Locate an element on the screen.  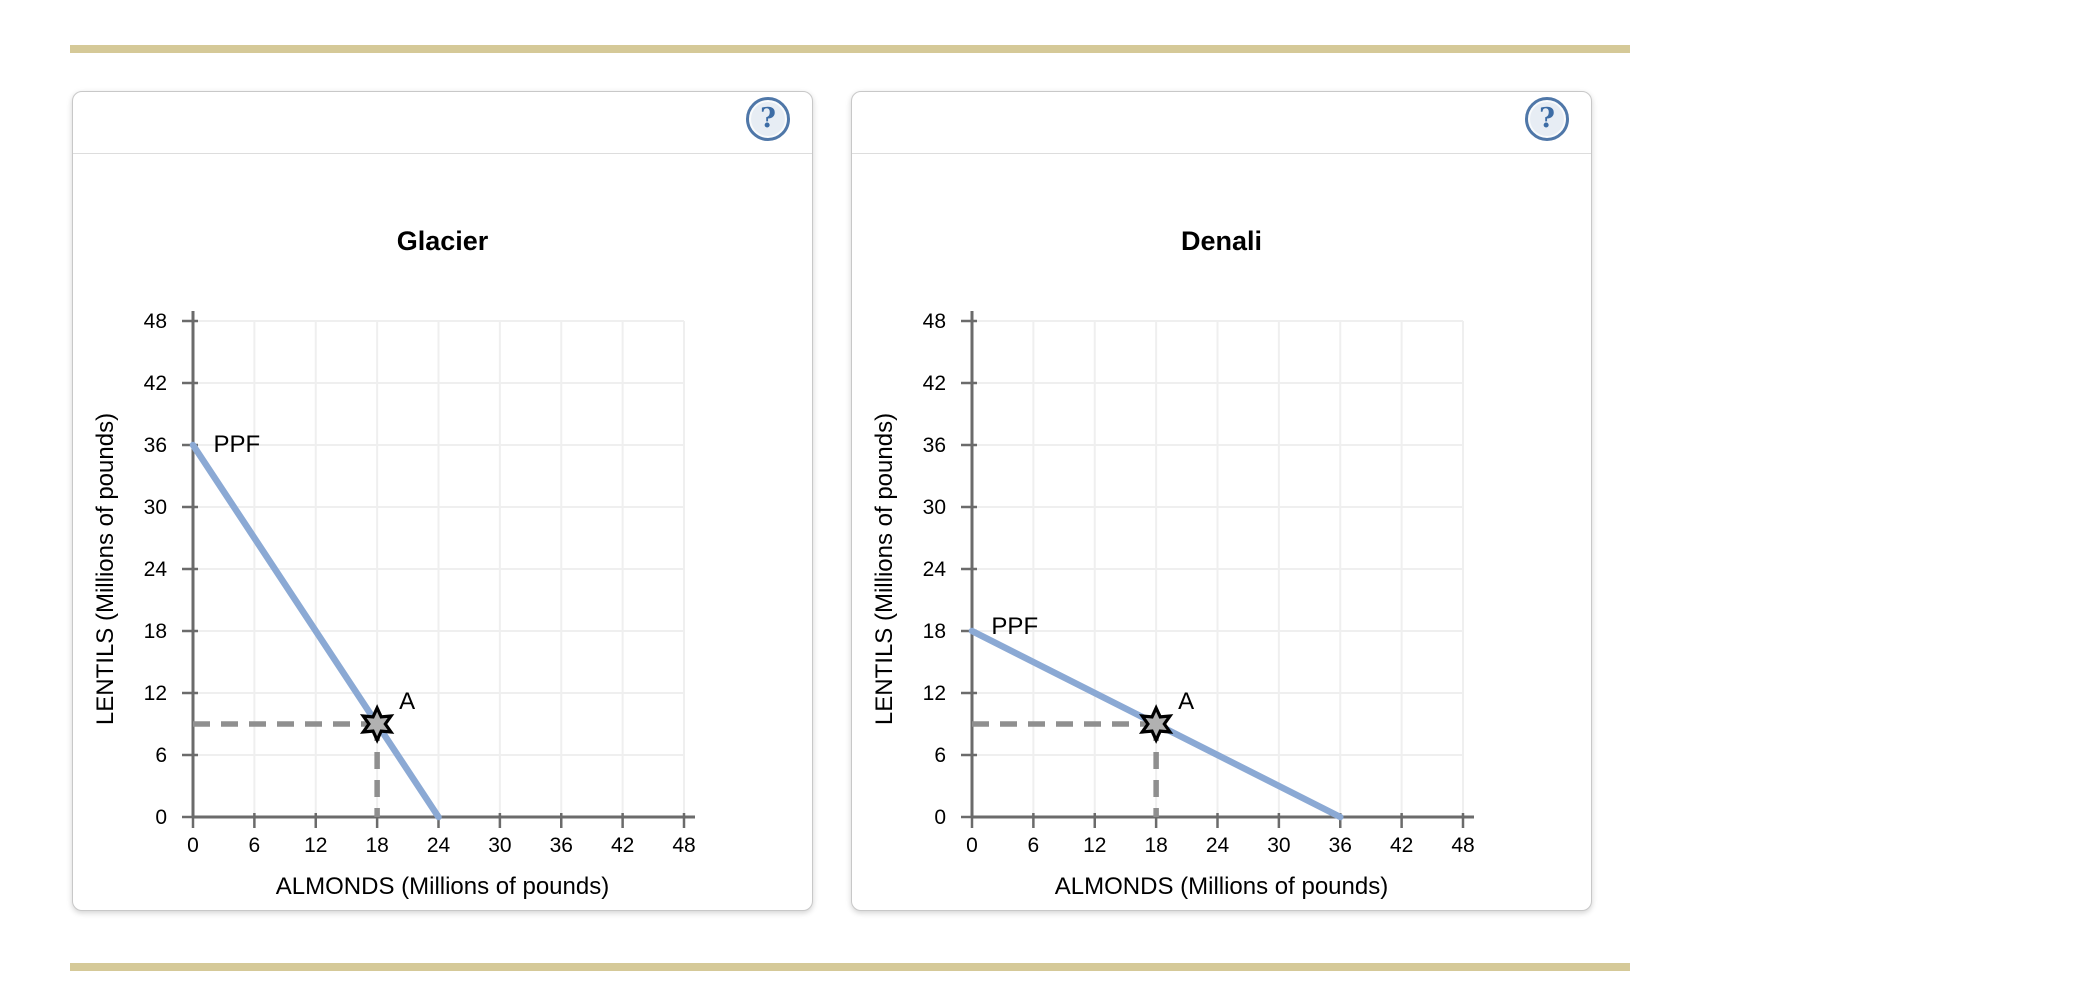
glacier-panel-header: ? is located at coordinates (442, 123).